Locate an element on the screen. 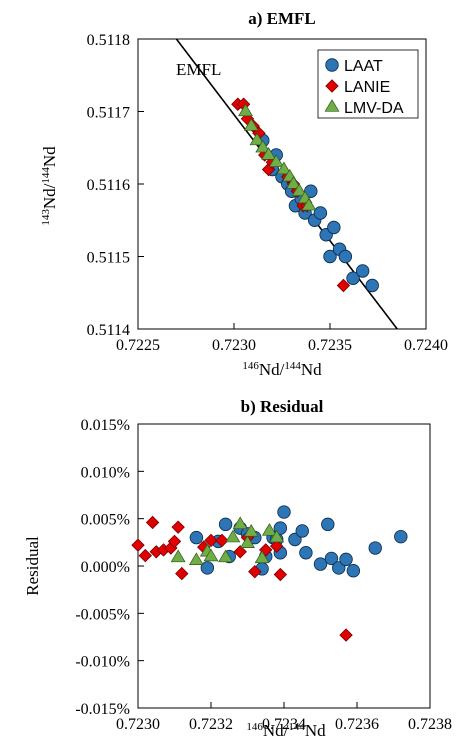 The width and height of the screenshot is (470, 738). x-label-b-nd2: Nd is located at coordinates (315, 729).